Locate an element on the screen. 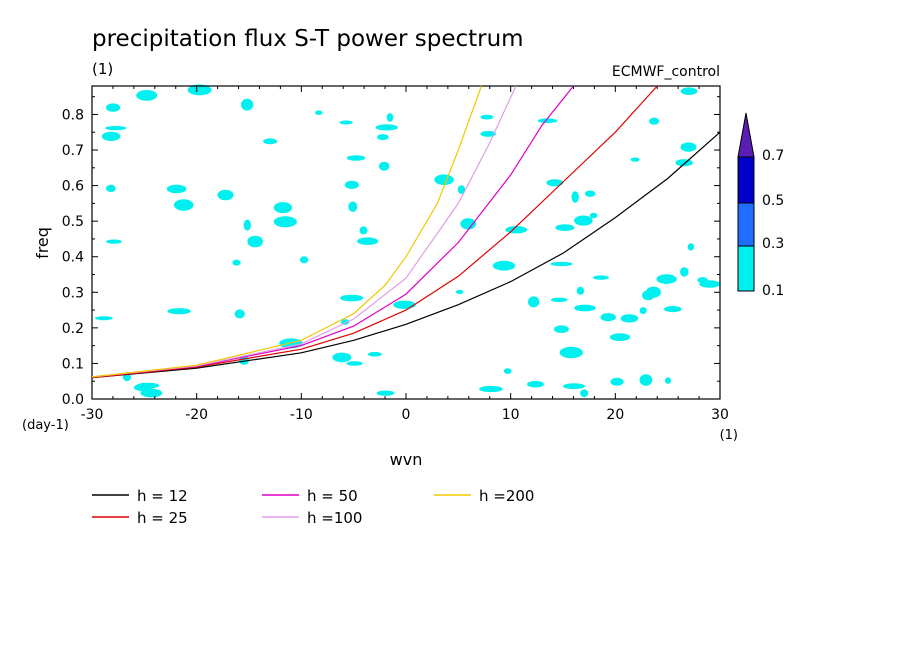 This screenshot has height=654, width=904. y-axis-label: freq is located at coordinates (42, 243).